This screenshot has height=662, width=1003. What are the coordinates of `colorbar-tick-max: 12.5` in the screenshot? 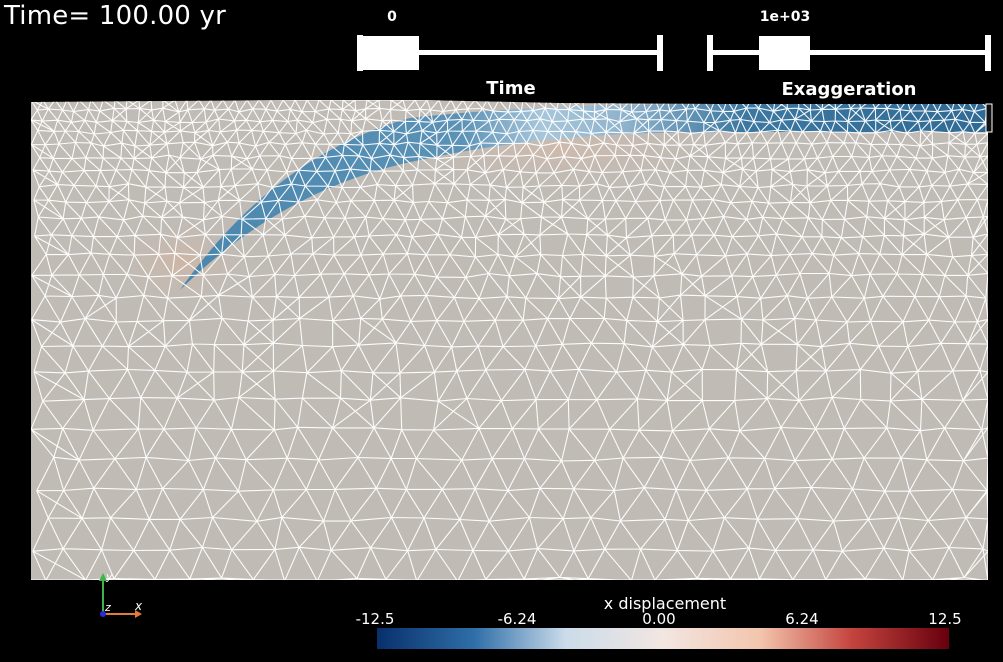 It's located at (945, 619).